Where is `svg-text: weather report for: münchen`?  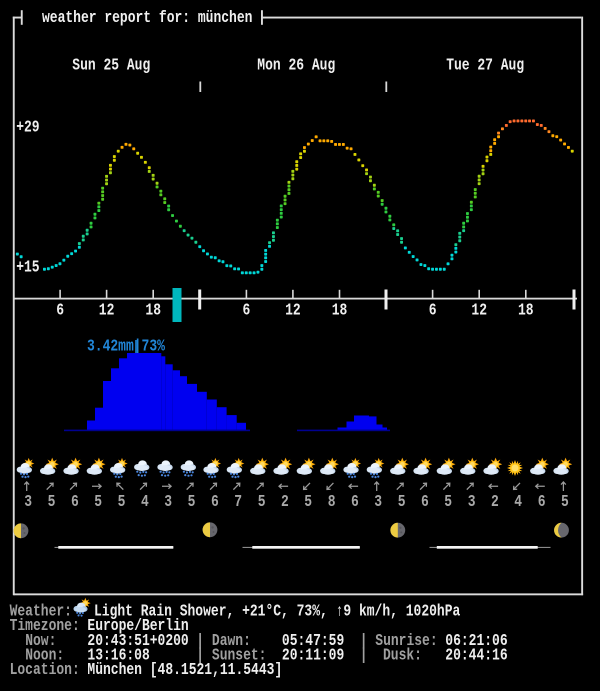
svg-text: weather report for: münchen is located at coordinates (147, 19).